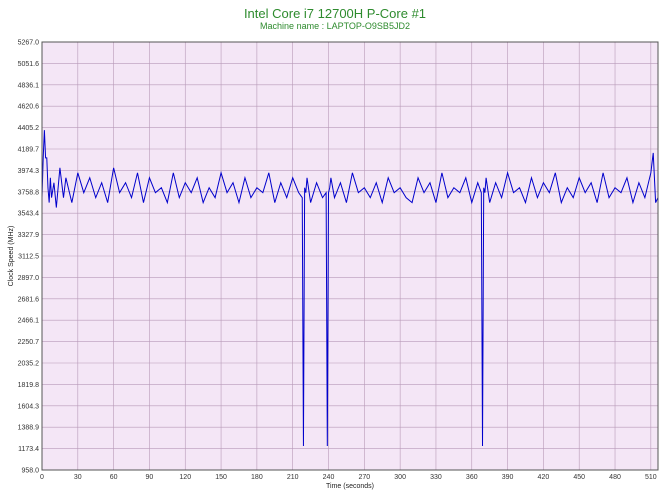 Image resolution: width=670 pixels, height=502 pixels. What do you see at coordinates (29, 43) in the screenshot?
I see `y-tick-label: 5267.0` at bounding box center [29, 43].